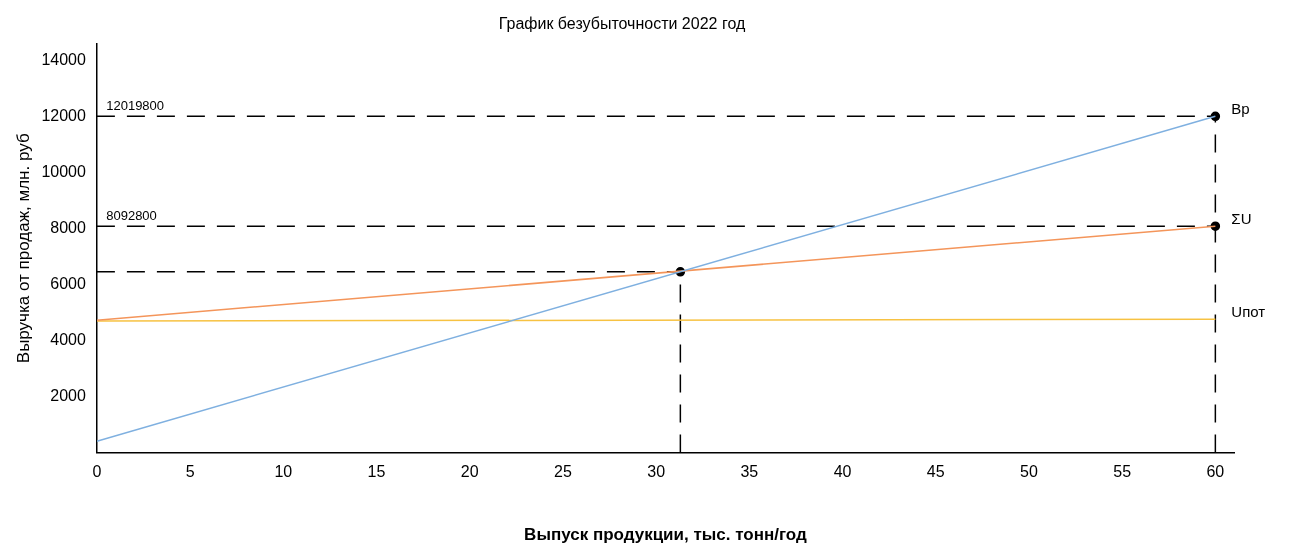 The image size is (1294, 555). What do you see at coordinates (1122, 472) in the screenshot?
I see `x-tick-label: 55` at bounding box center [1122, 472].